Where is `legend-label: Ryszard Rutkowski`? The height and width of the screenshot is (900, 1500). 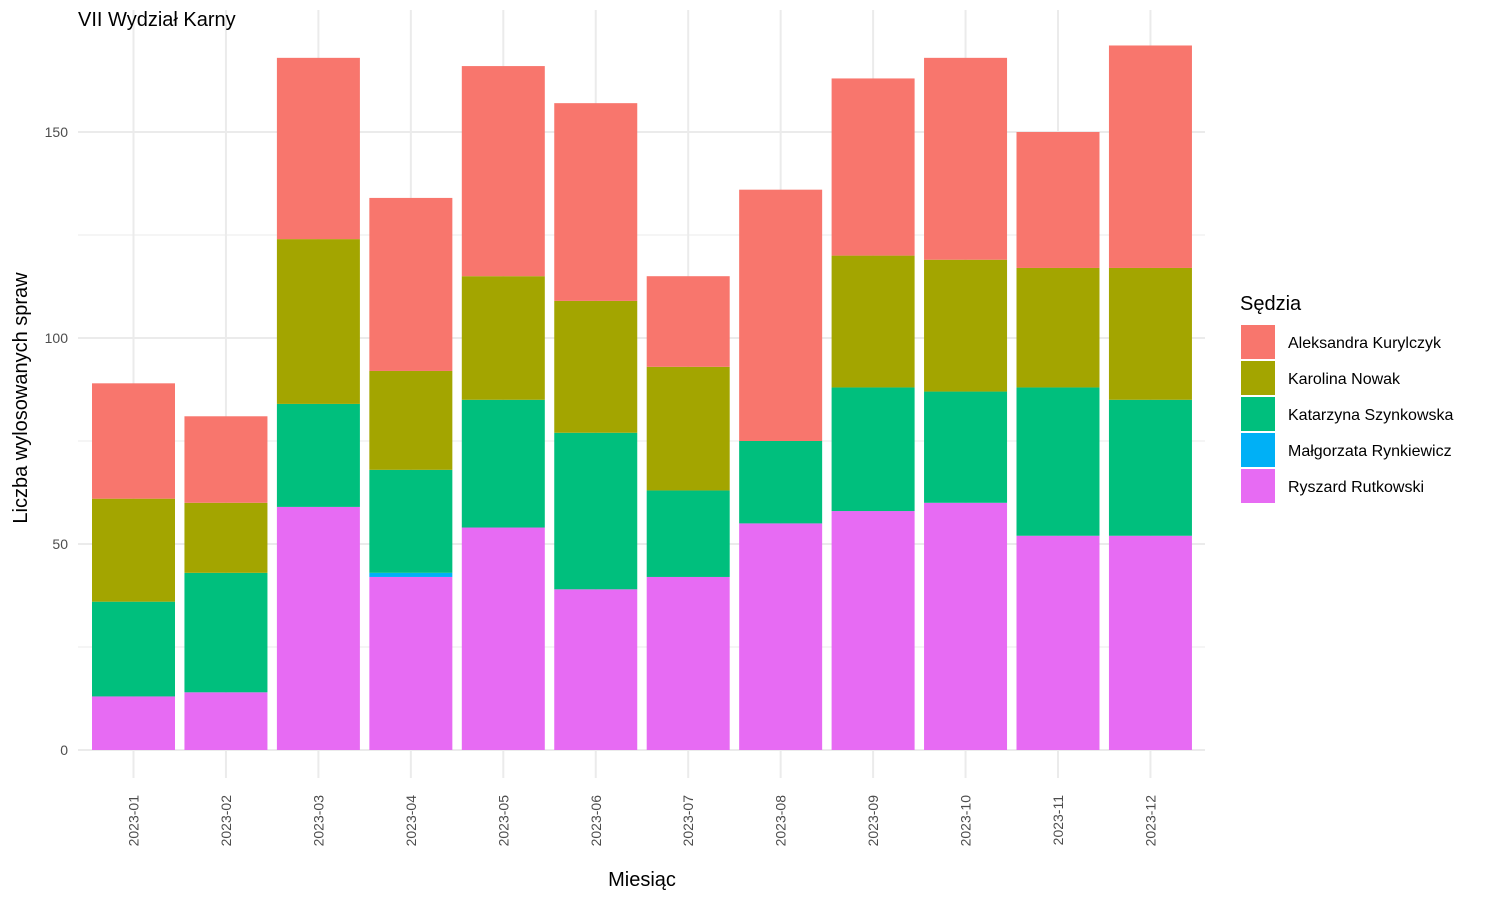 legend-label: Ryszard Rutkowski is located at coordinates (1356, 487).